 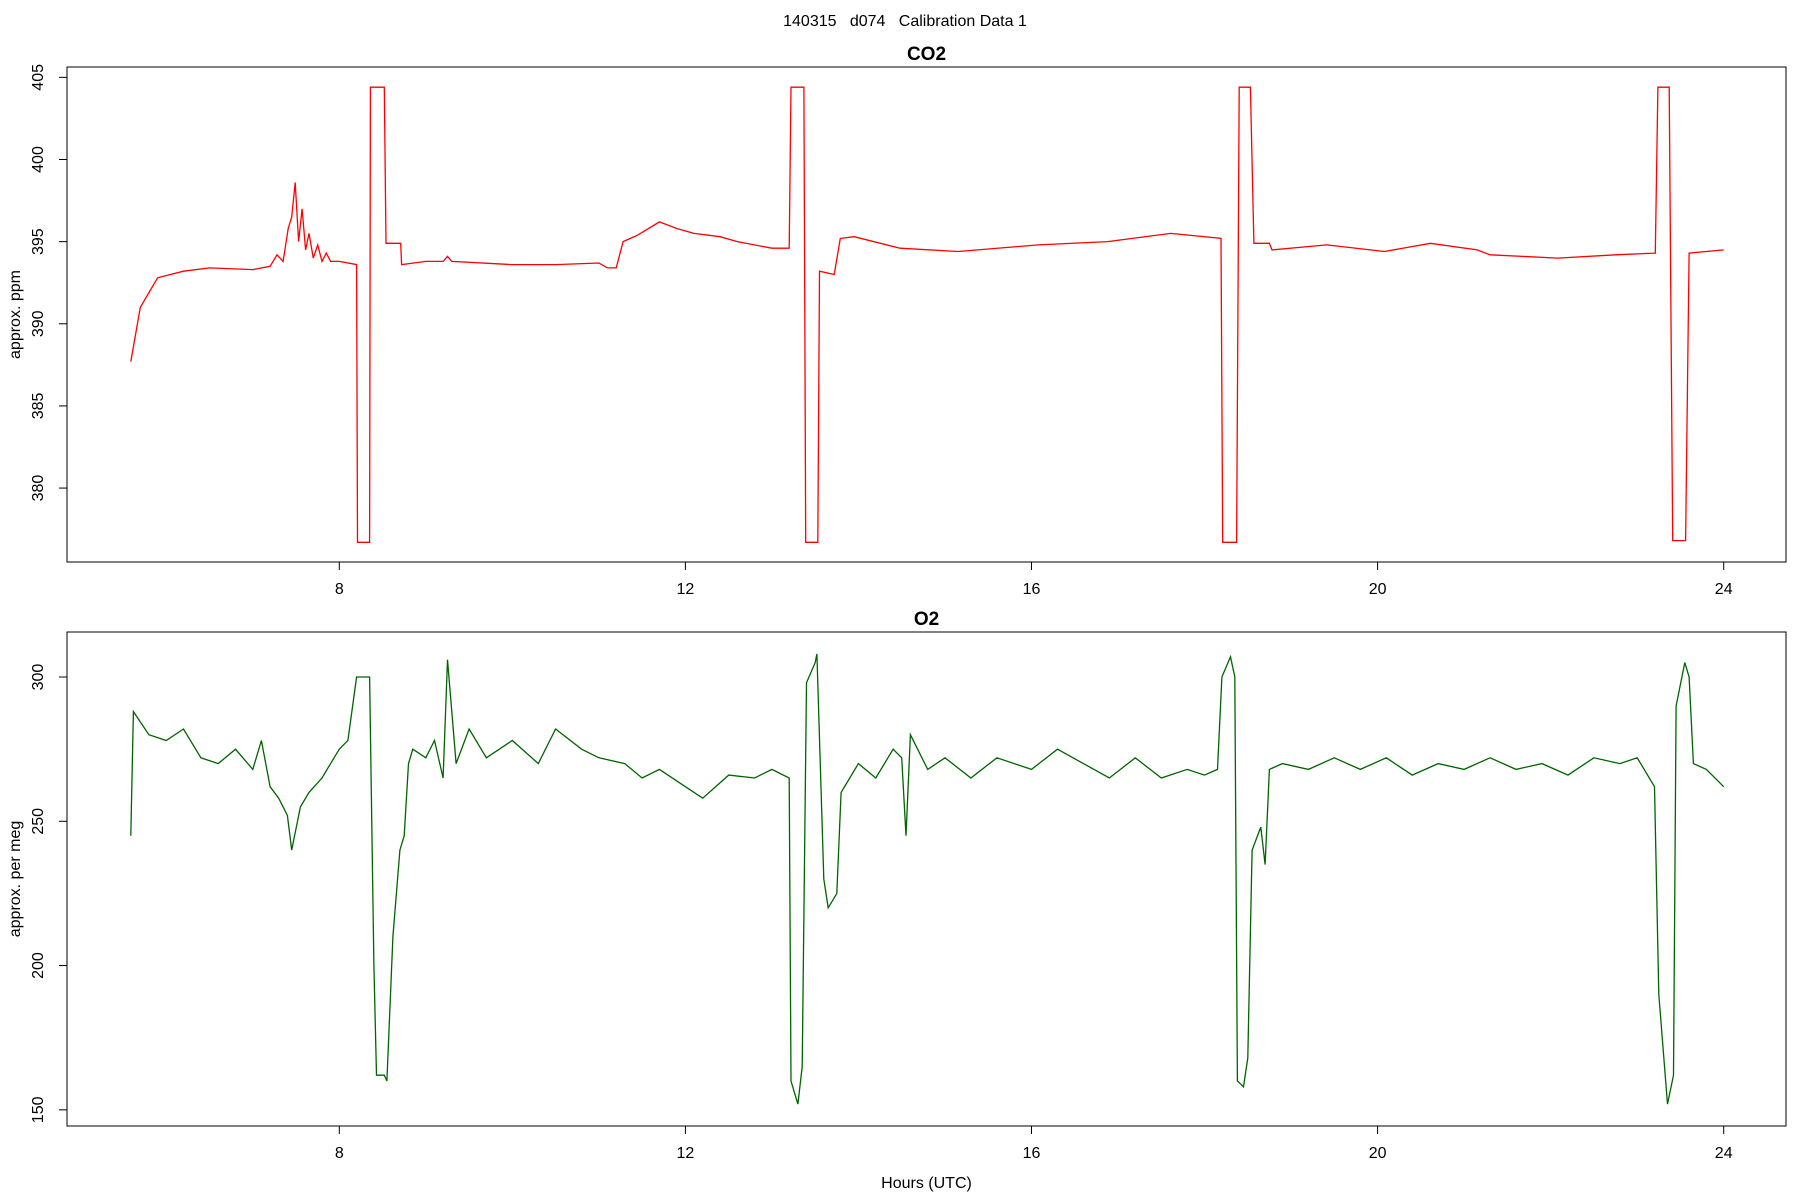 What do you see at coordinates (926, 619) in the screenshot?
I see `panel-title: O2` at bounding box center [926, 619].